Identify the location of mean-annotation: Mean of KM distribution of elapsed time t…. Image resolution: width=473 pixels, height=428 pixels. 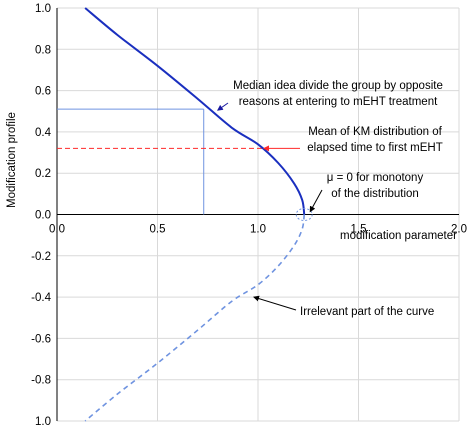
(374, 140).